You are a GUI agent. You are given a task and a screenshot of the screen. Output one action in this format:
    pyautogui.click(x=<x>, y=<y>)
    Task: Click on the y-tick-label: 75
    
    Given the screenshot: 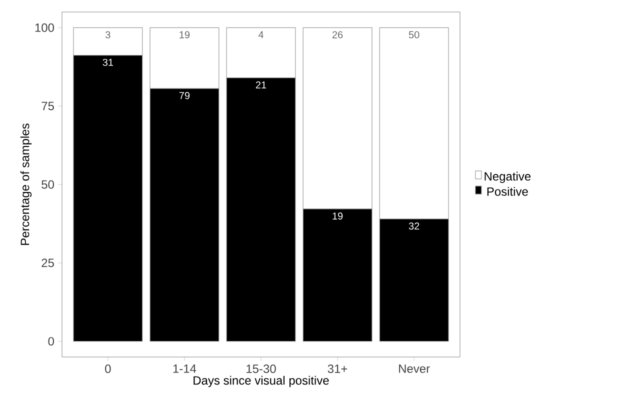 What is the action you would take?
    pyautogui.click(x=48, y=106)
    